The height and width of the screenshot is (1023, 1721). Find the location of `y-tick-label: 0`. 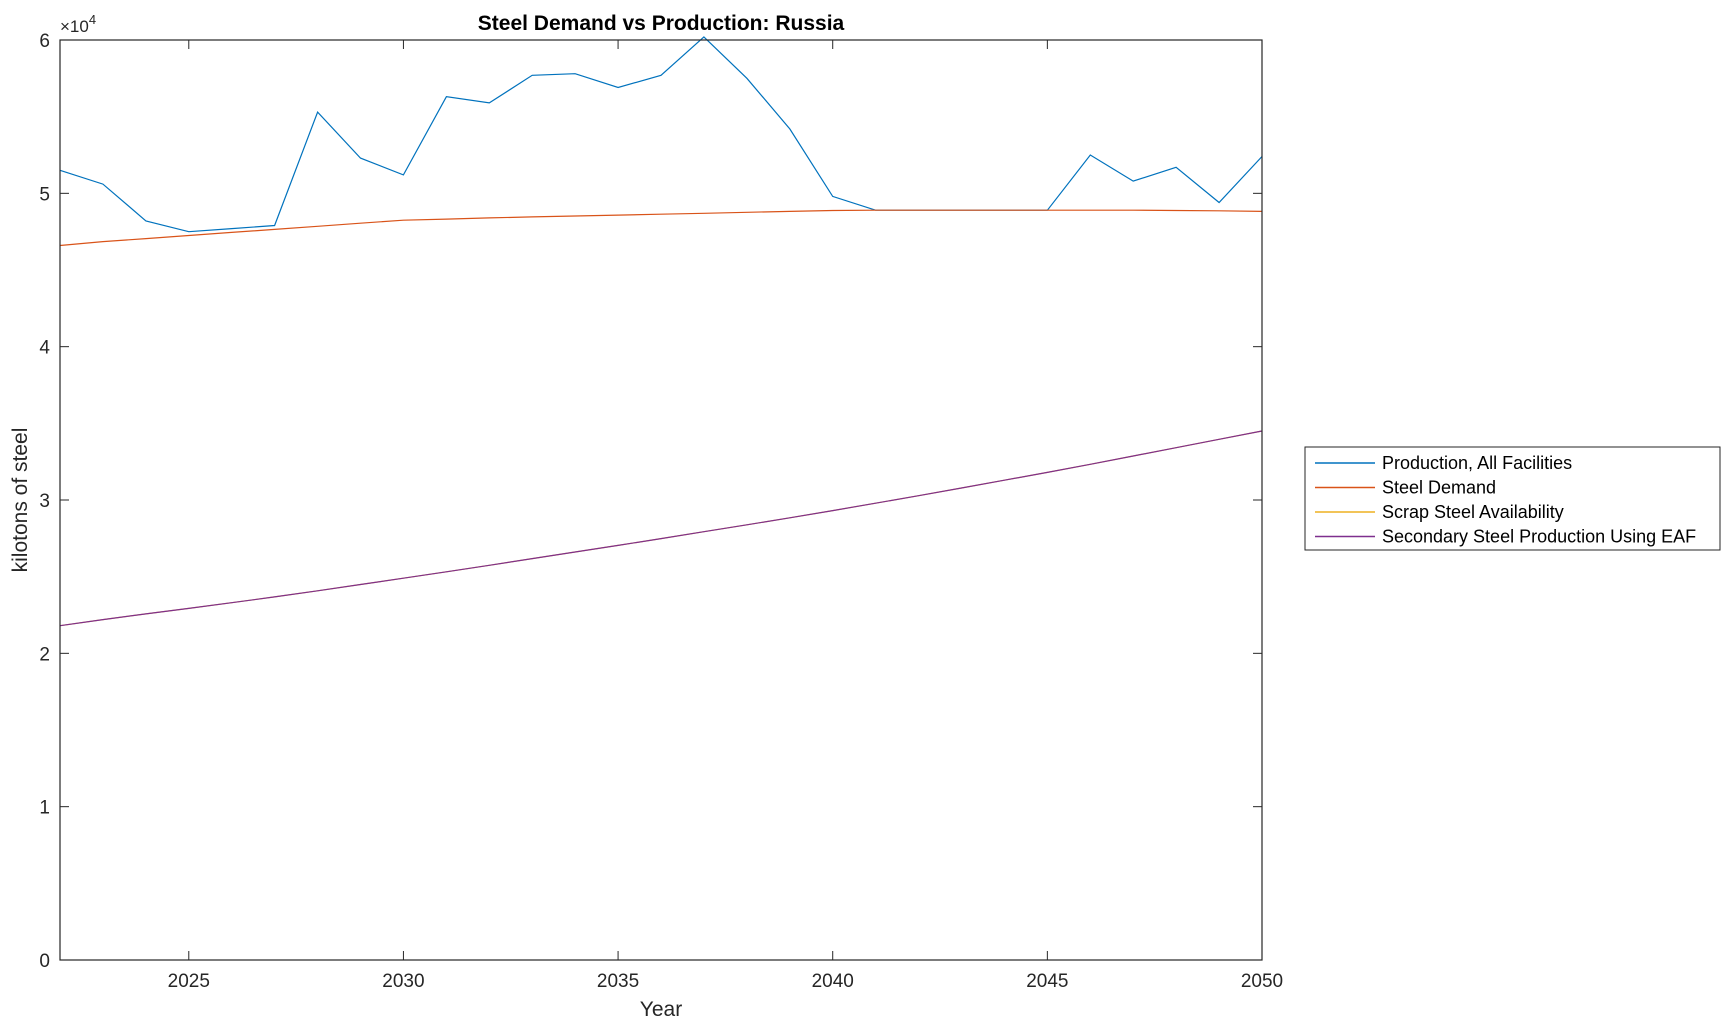

y-tick-label: 0 is located at coordinates (44, 961).